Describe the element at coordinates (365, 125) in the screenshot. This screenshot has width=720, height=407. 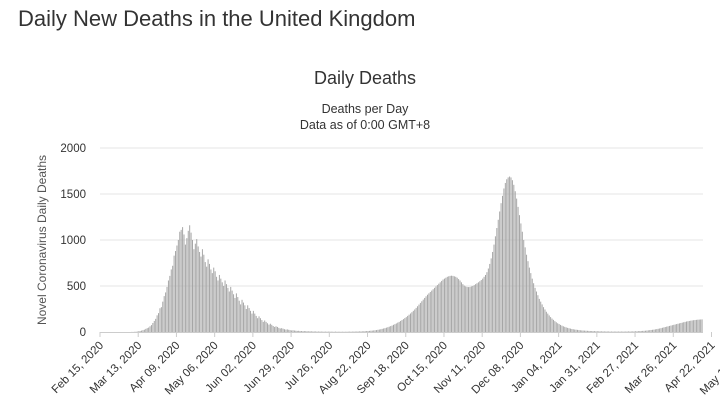
I see `chart-subtitle-line-2: Data as of 0:00 GMT+8` at that location.